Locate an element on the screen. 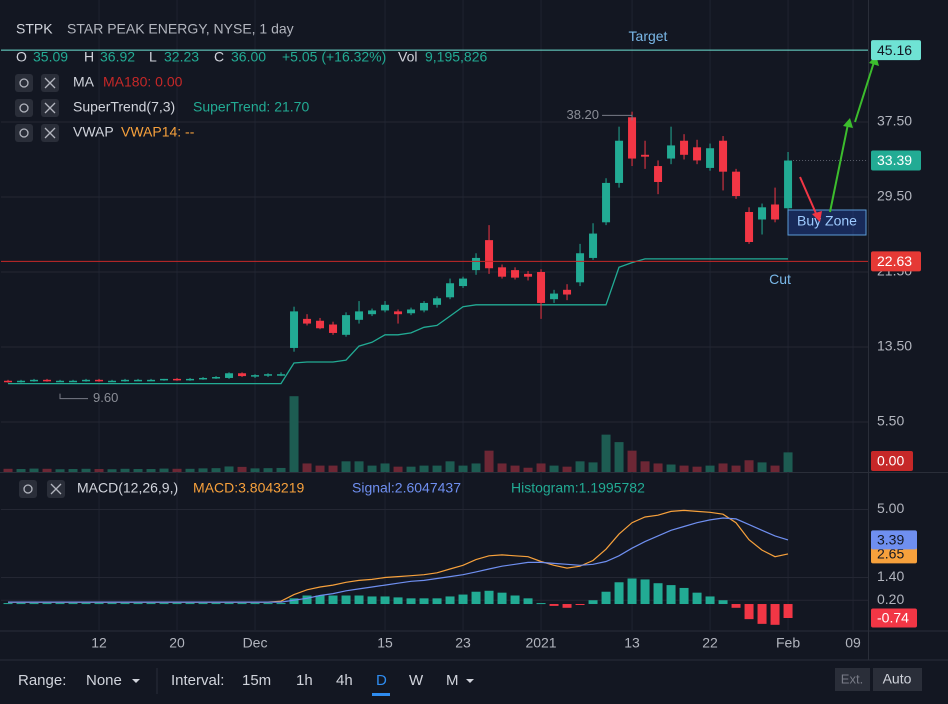  macd-name: MACD(12,26,9,) is located at coordinates (127, 488).